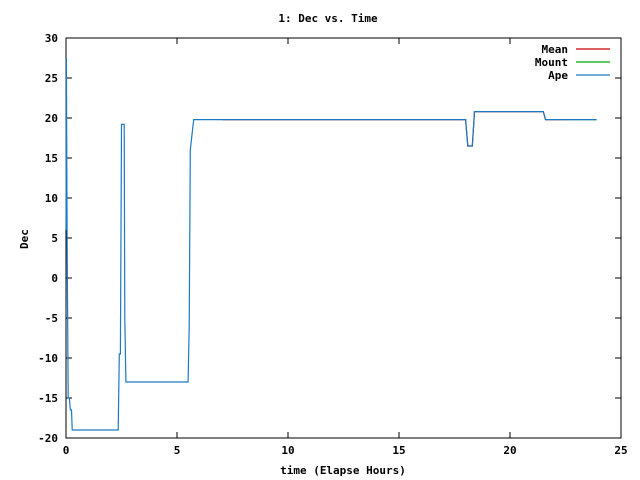 This screenshot has height=480, width=640. What do you see at coordinates (398, 450) in the screenshot?
I see `x-tick-label: 15` at bounding box center [398, 450].